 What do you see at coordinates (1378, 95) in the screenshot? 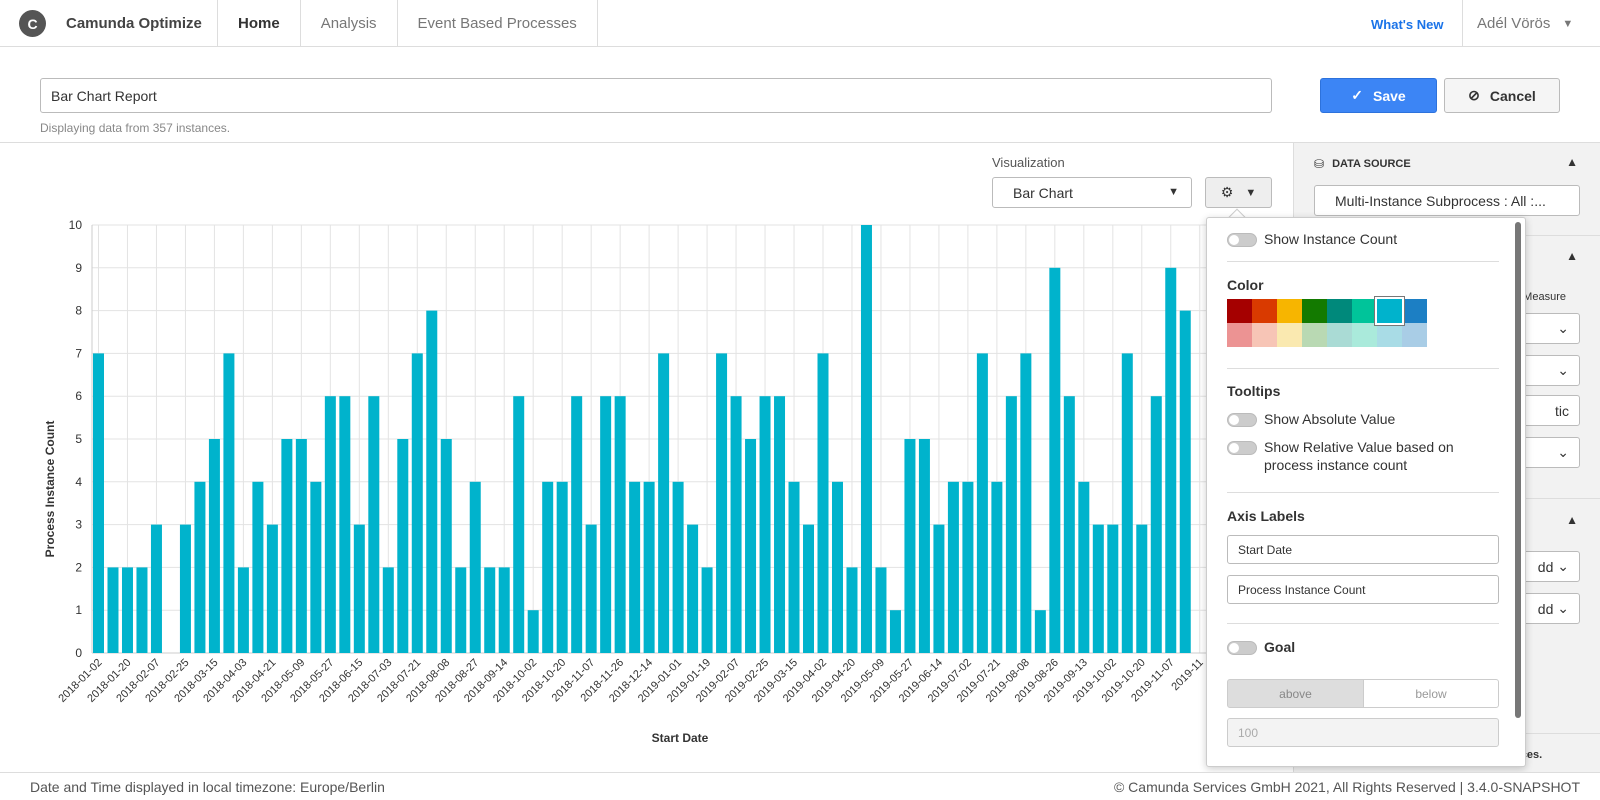
I see `save-button: ✓ Save` at bounding box center [1378, 95].